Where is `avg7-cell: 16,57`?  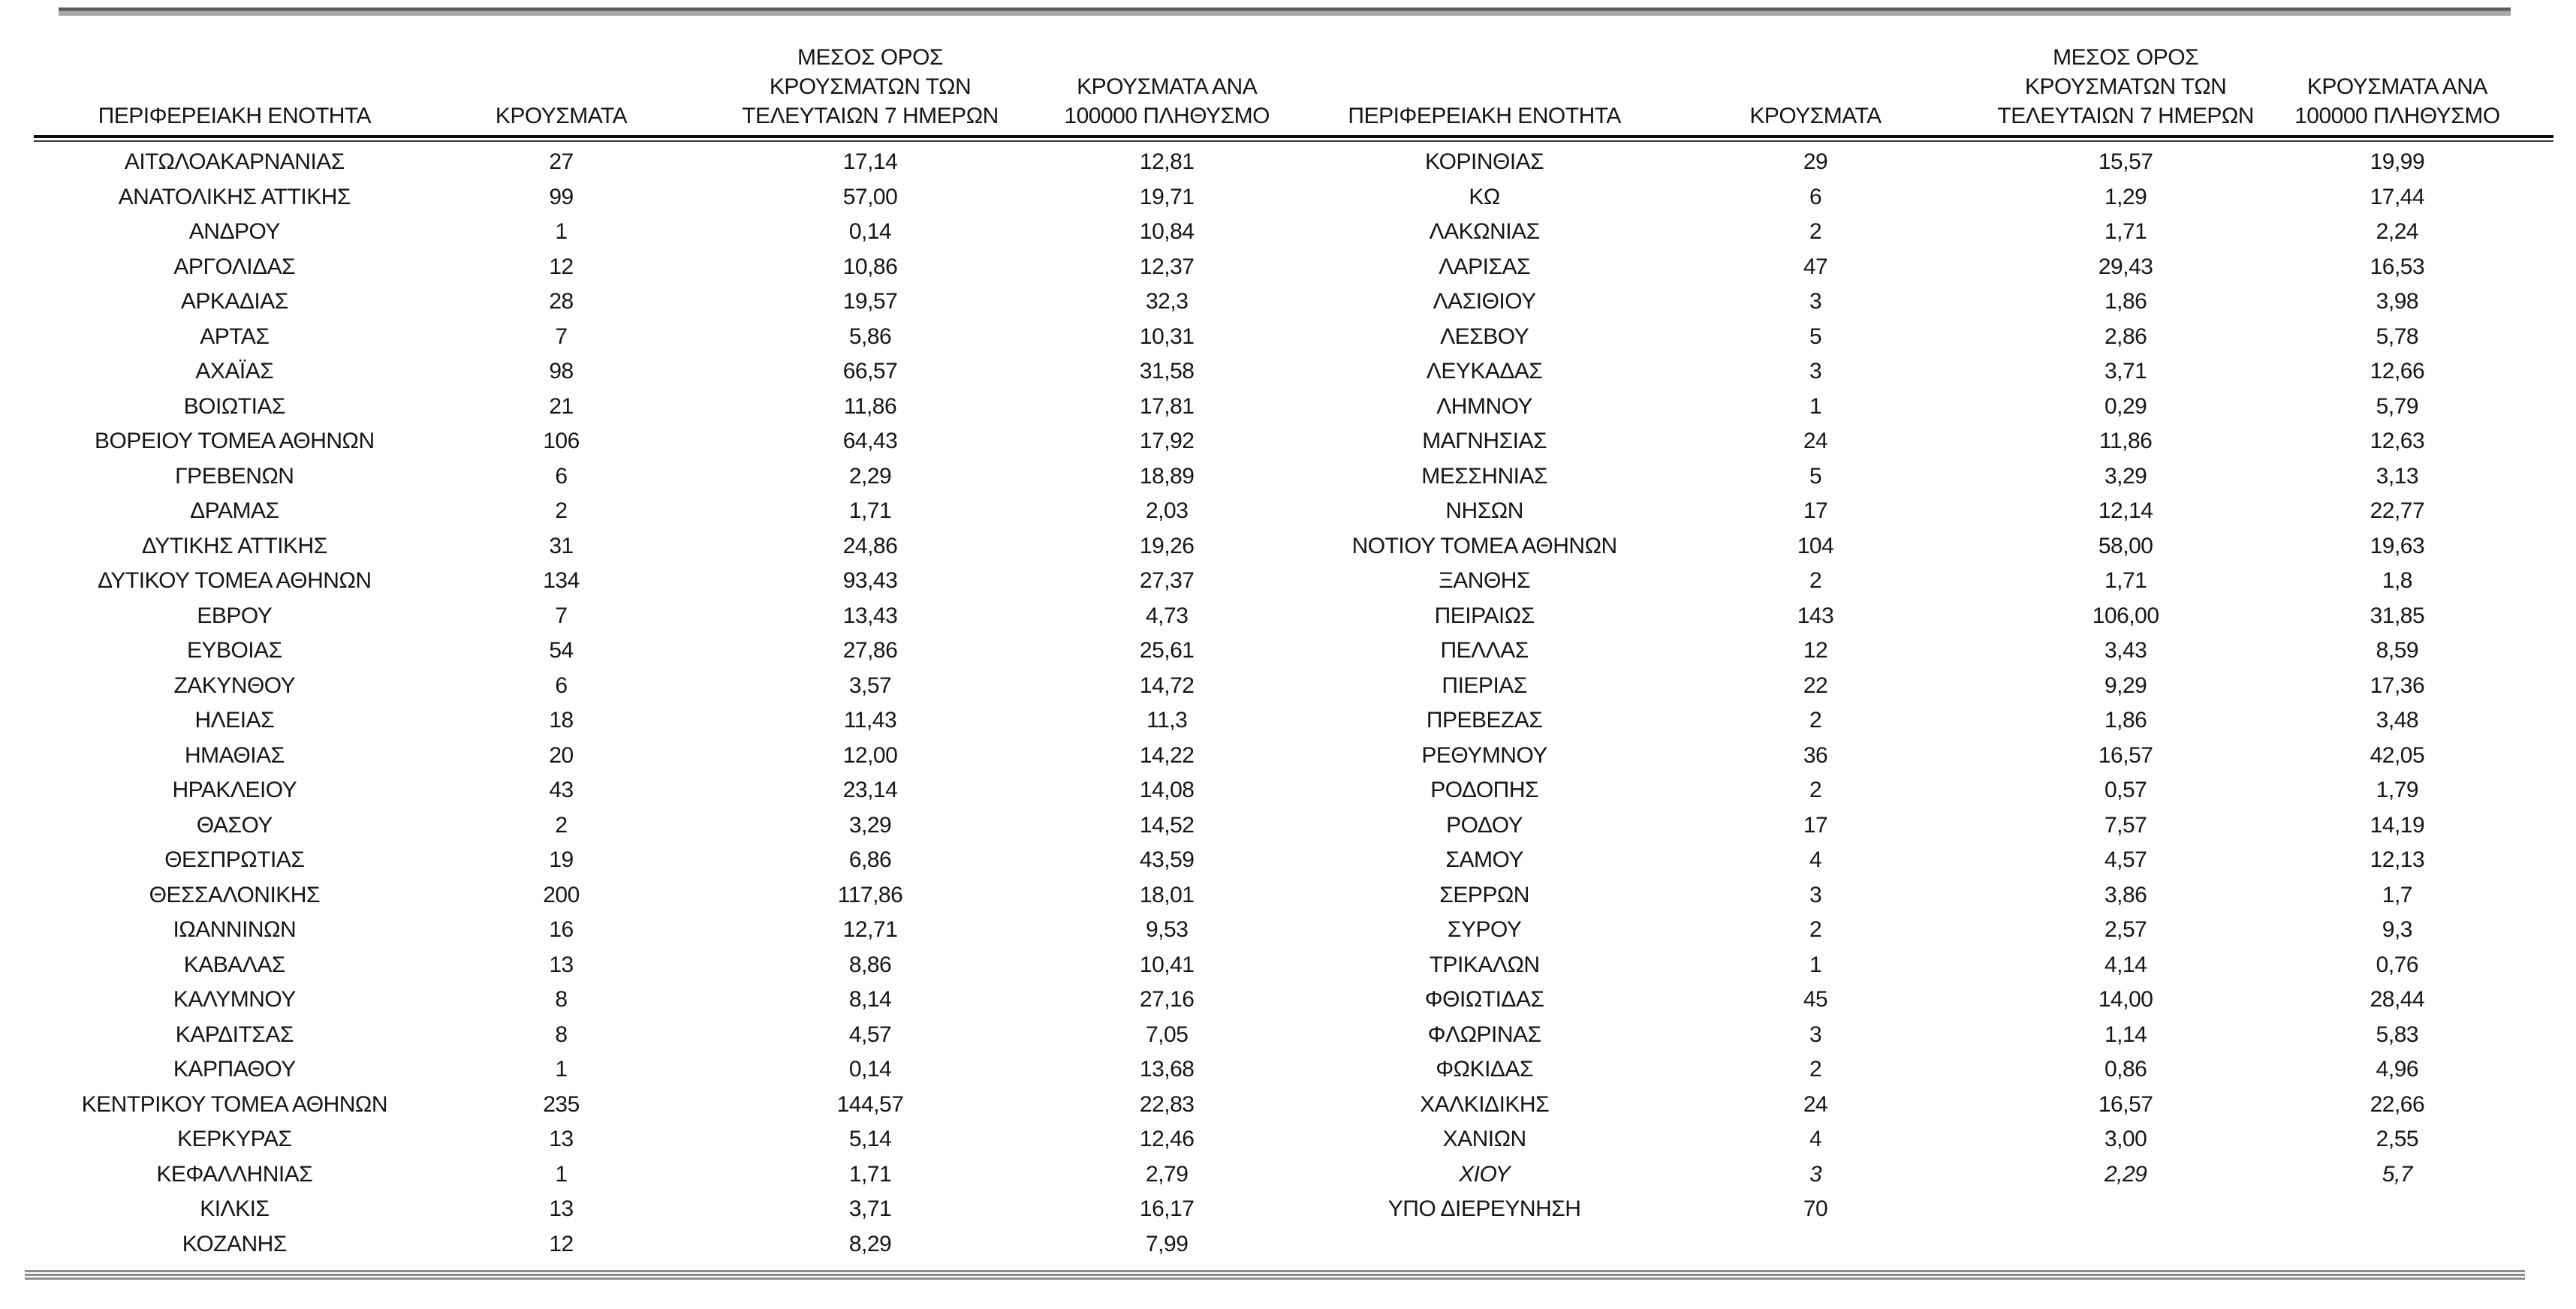
avg7-cell: 16,57 is located at coordinates (2125, 755).